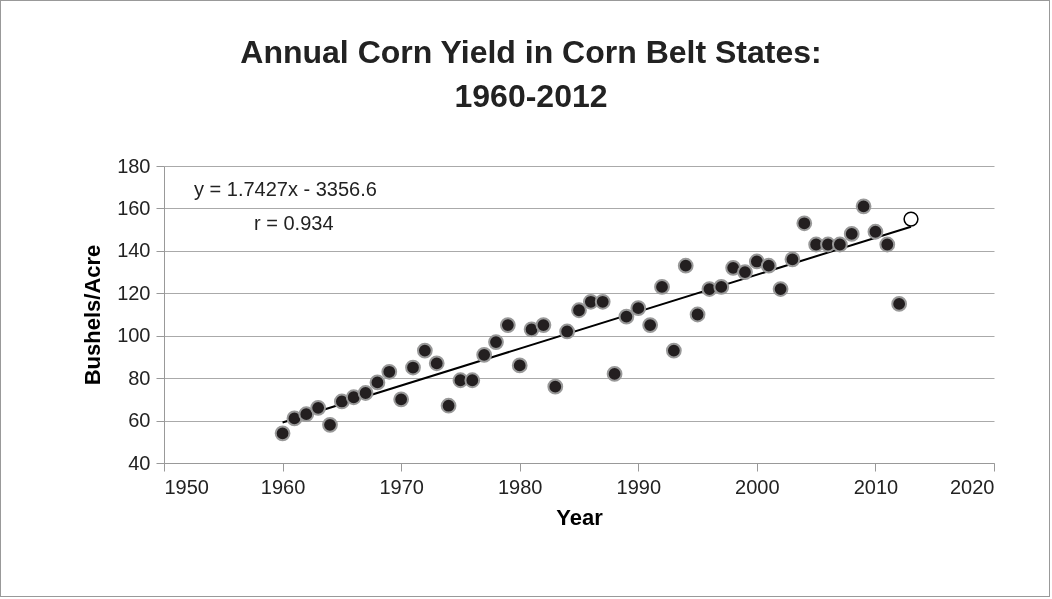 Image resolution: width=1052 pixels, height=599 pixels. What do you see at coordinates (401, 486) in the screenshot?
I see `x-tick-label: 1970` at bounding box center [401, 486].